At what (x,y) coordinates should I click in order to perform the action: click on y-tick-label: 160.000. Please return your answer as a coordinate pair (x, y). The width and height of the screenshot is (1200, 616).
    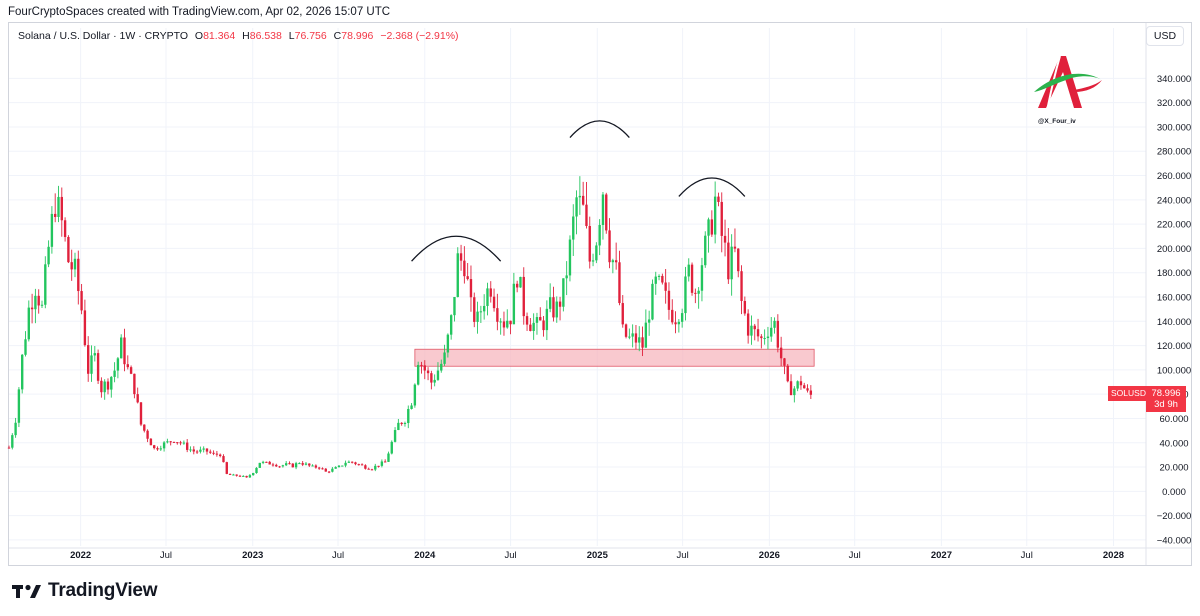
    Looking at the image, I should click on (1174, 298).